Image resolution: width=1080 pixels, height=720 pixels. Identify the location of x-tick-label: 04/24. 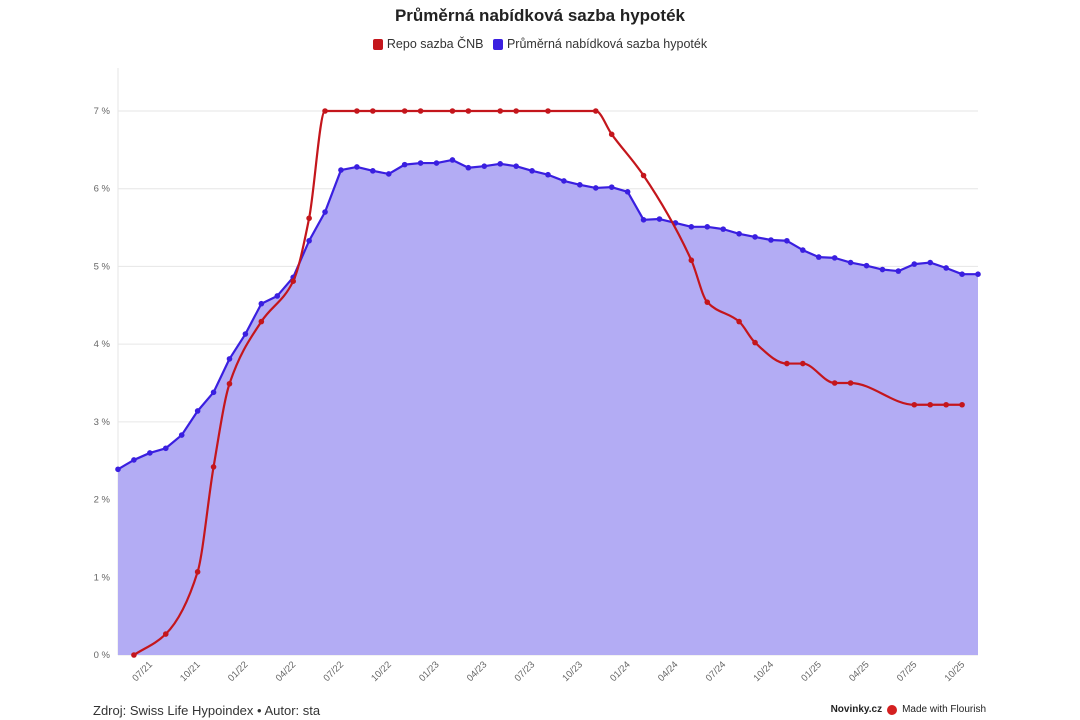
(668, 671).